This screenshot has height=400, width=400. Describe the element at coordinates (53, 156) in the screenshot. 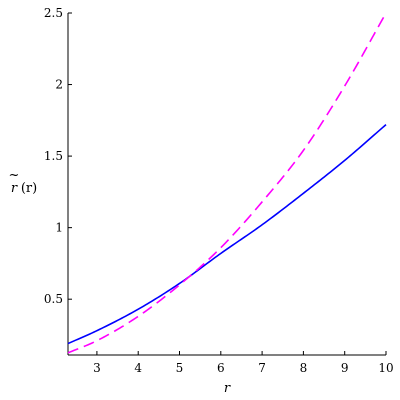

I see `y-tick-label: 1.5` at that location.